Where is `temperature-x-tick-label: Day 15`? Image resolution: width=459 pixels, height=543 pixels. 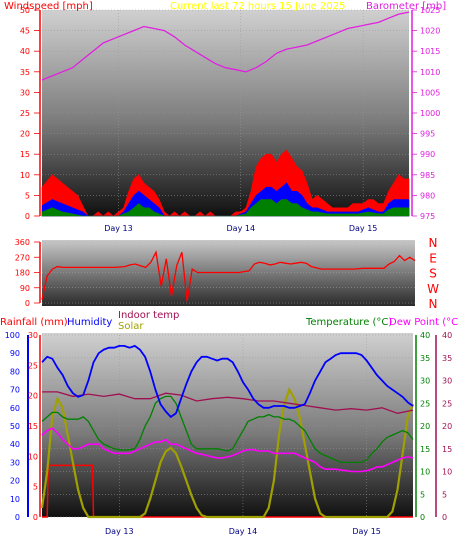
temperature-x-tick-label: Day 15 is located at coordinates (366, 531).